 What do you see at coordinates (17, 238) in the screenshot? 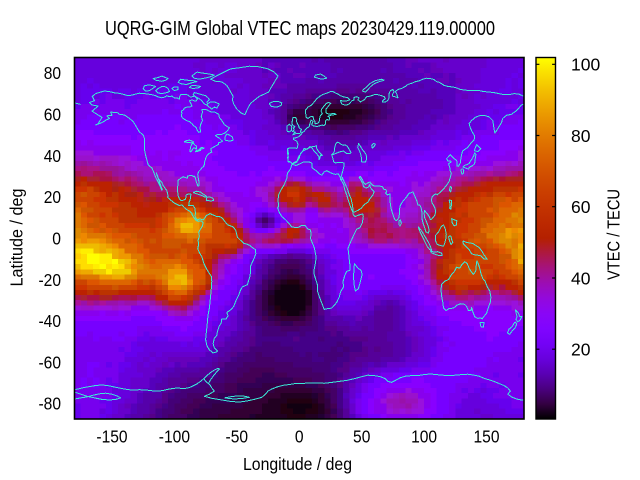
I see `svg-text: Latitude / deg` at bounding box center [17, 238].